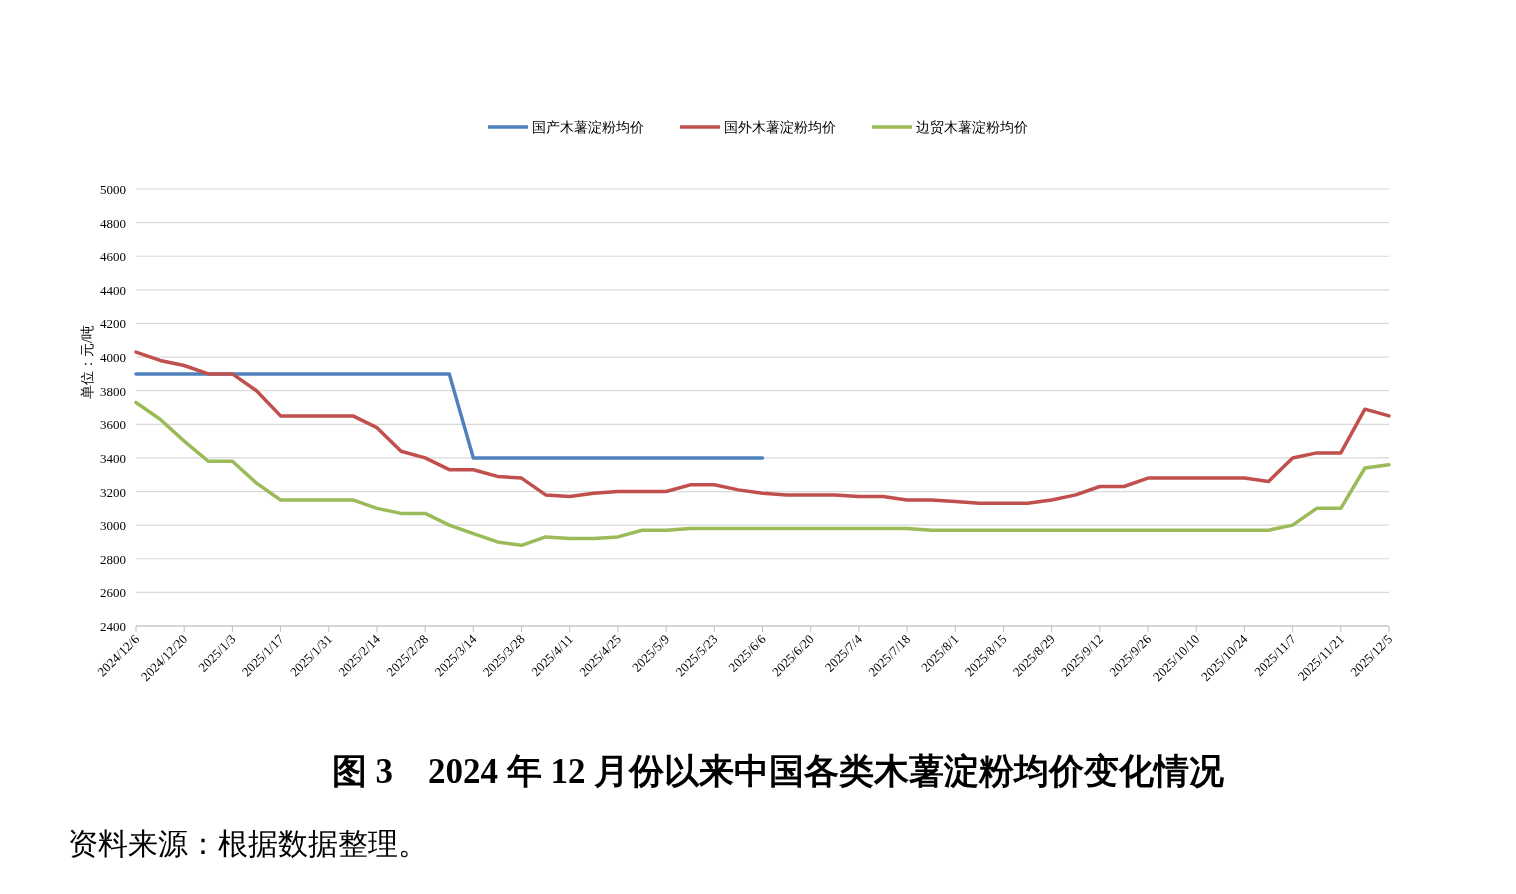 This screenshot has width=1516, height=894. I want to click on y-tick-label: 2400, so click(113, 626).